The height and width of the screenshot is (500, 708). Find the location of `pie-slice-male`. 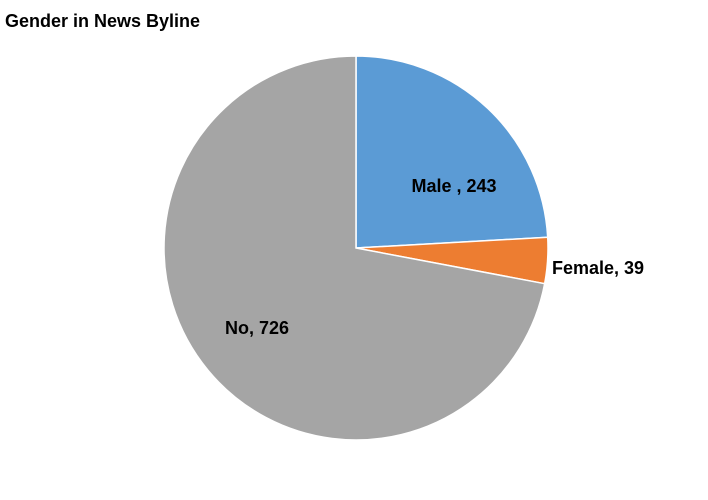

pie-slice-male is located at coordinates (452, 152).